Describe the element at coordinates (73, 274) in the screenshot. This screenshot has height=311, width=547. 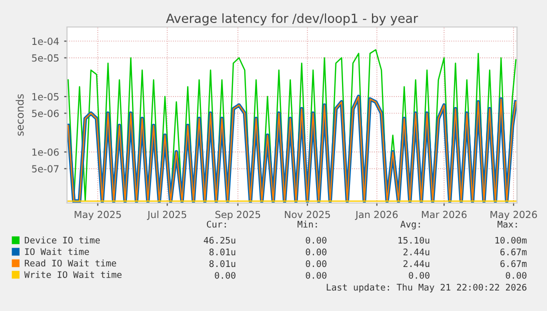
I see `legend-label: Write IO Wait time` at that location.